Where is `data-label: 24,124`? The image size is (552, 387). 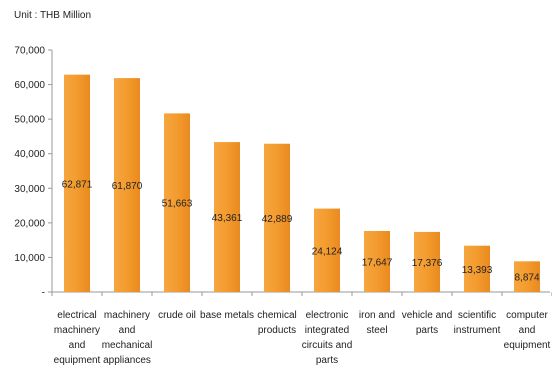 data-label: 24,124 is located at coordinates (327, 251).